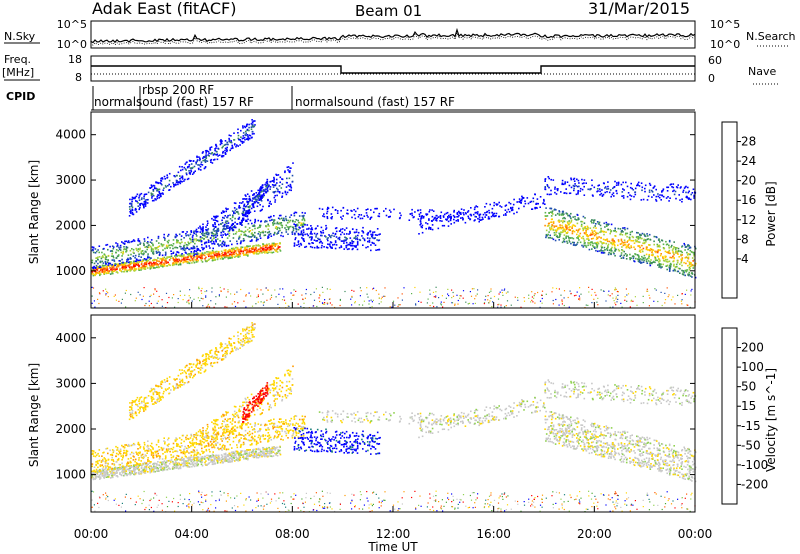 Image resolution: width=800 pixels, height=554 pixels. Describe the element at coordinates (393, 38) in the screenshot. I see `noise-search-line` at that location.